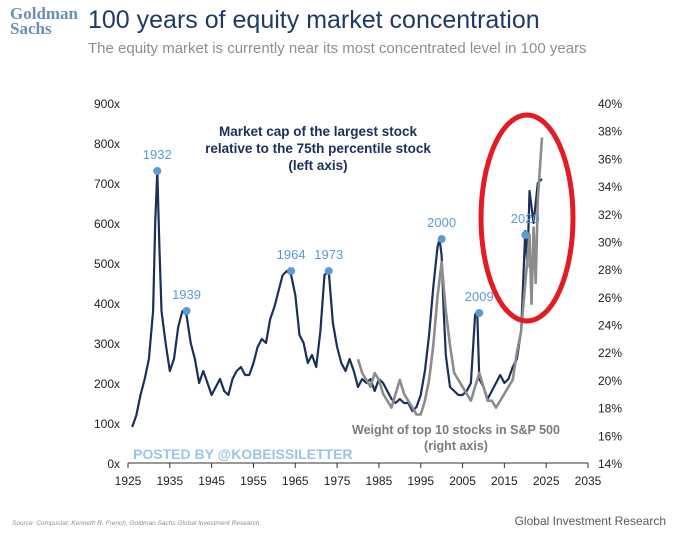 Image resolution: width=680 pixels, height=540 pixels. What do you see at coordinates (479, 296) in the screenshot?
I see `highlight-label: 2009` at bounding box center [479, 296].